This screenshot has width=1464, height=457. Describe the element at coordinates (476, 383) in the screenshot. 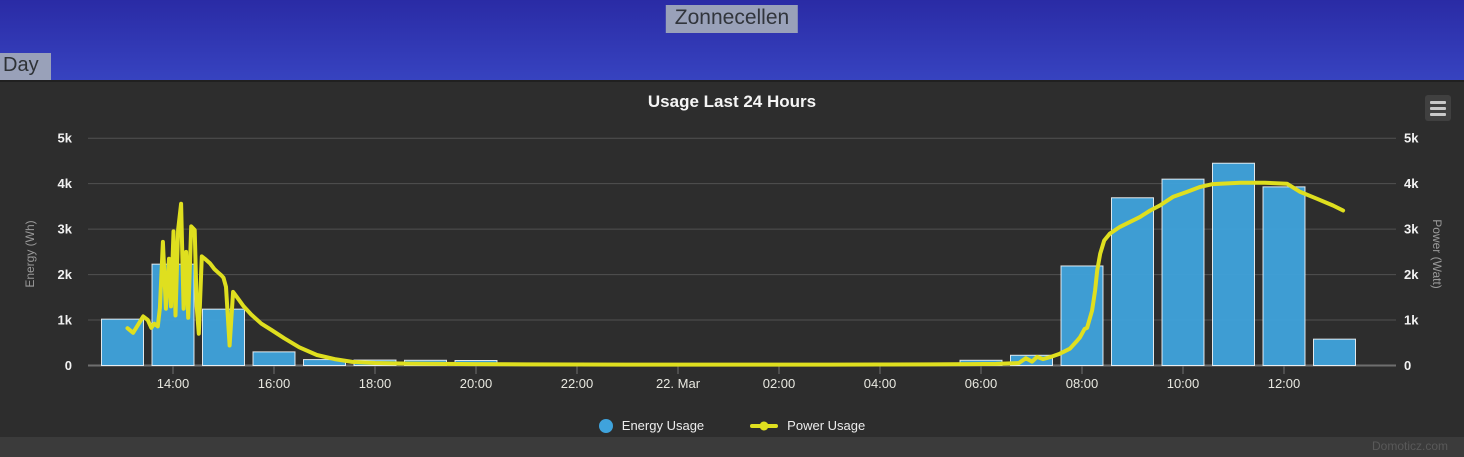

I see `x-tick-label: 20:00` at that location.